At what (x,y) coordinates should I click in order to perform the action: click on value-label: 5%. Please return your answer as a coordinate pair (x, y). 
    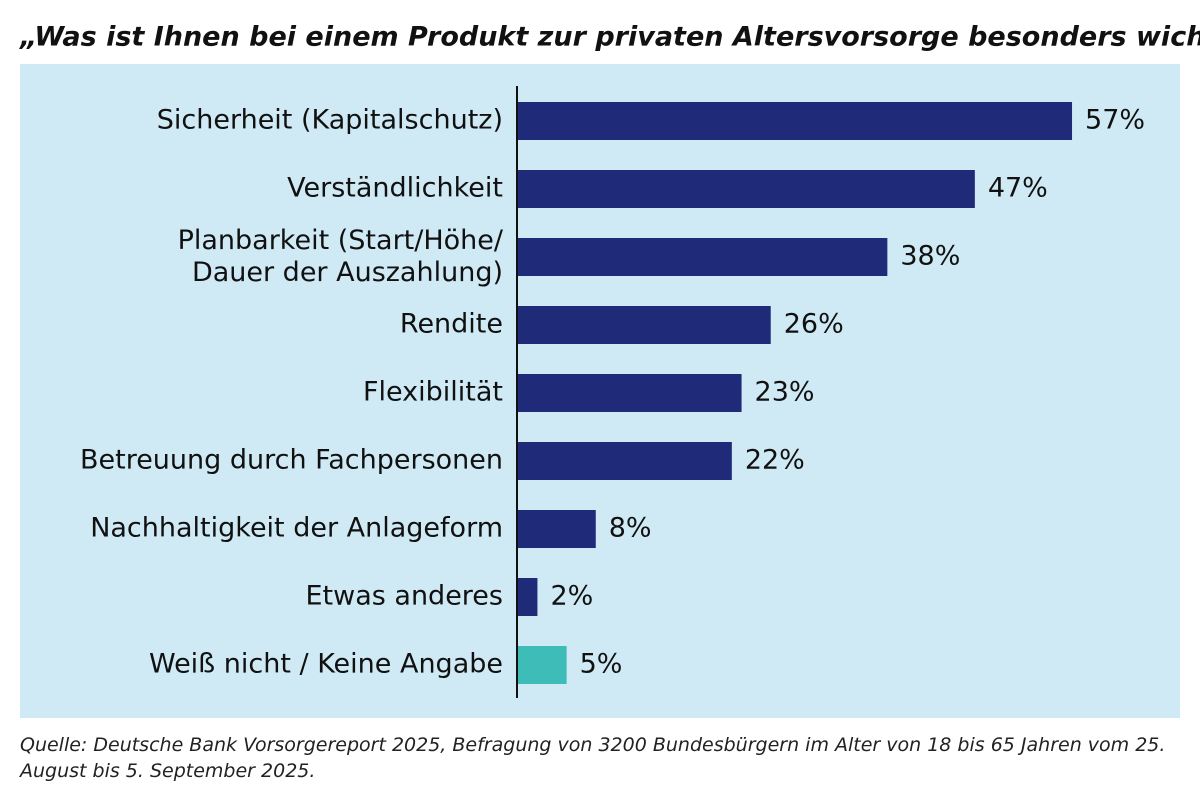
    Looking at the image, I should click on (601, 664).